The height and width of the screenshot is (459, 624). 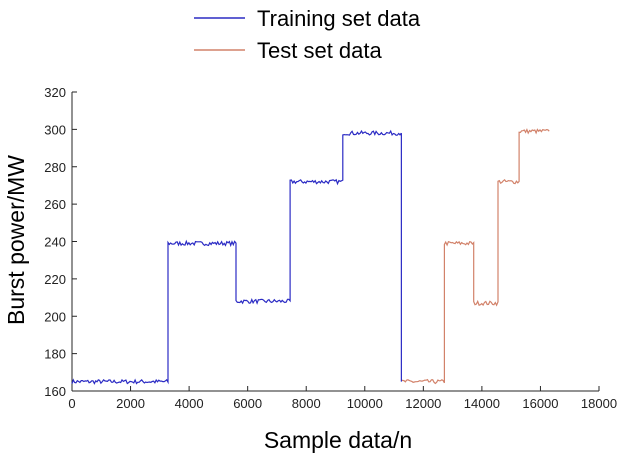 What do you see at coordinates (482, 403) in the screenshot?
I see `x-tick-label: 14000` at bounding box center [482, 403].